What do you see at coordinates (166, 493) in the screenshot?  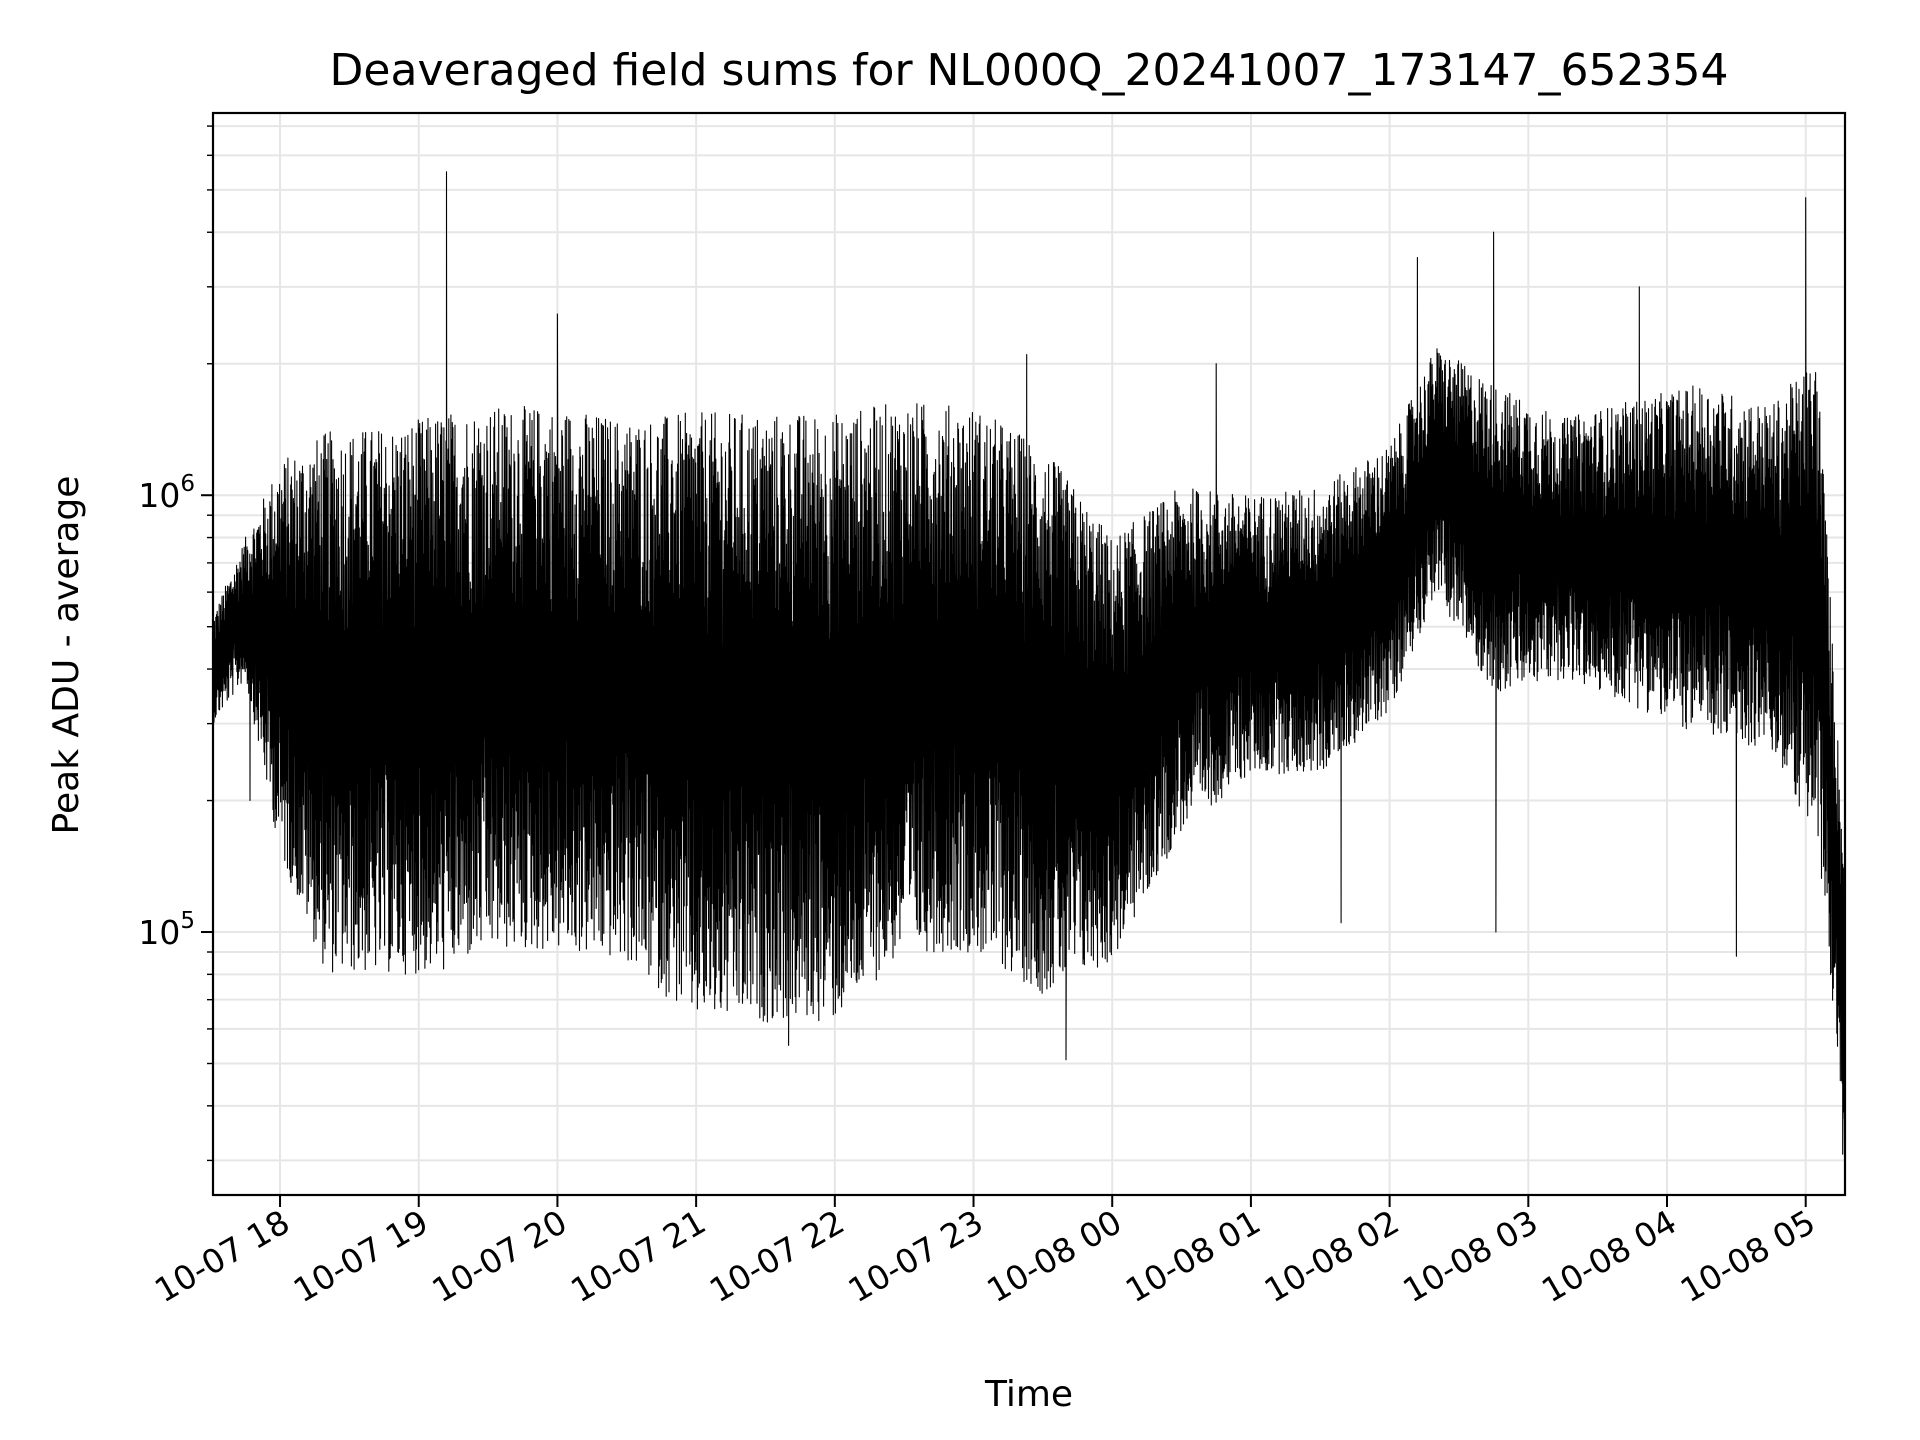 I see `y-tick-label: 10⁶` at bounding box center [166, 493].